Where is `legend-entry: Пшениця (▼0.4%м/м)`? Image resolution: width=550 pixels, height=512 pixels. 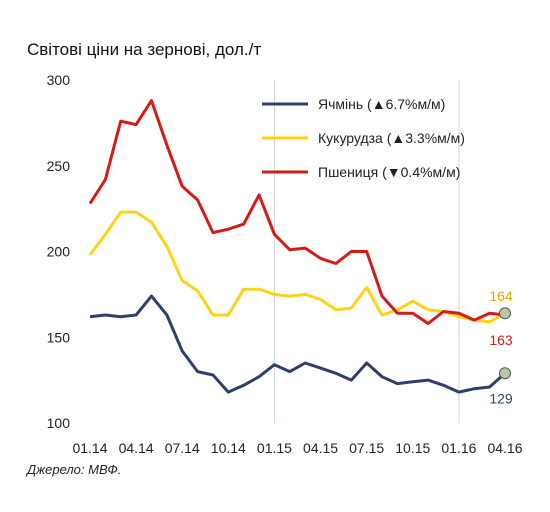
legend-entry: Пшениця (▼0.4%м/м) is located at coordinates (389, 172).